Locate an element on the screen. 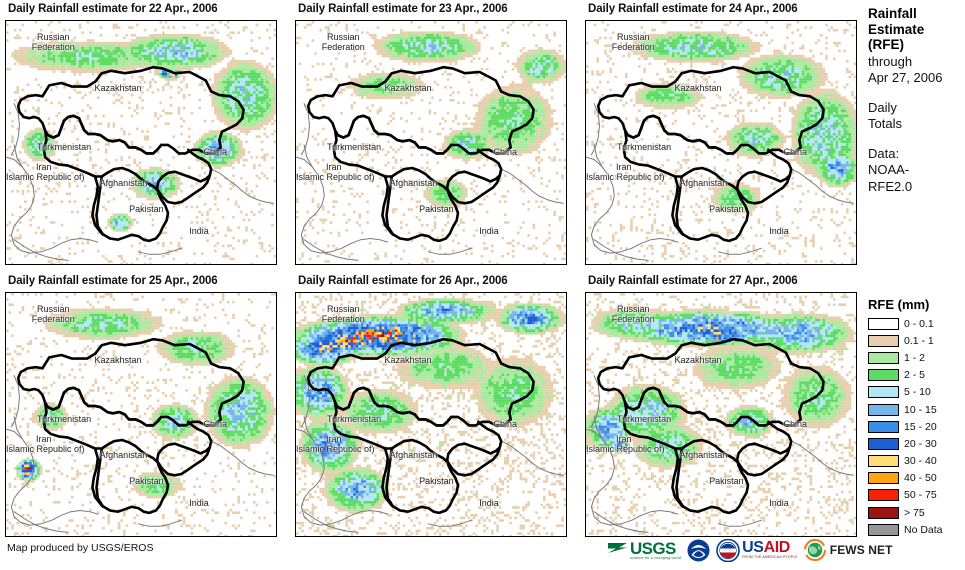 This screenshot has height=570, width=965. usgs-wave-icon is located at coordinates (617, 548).